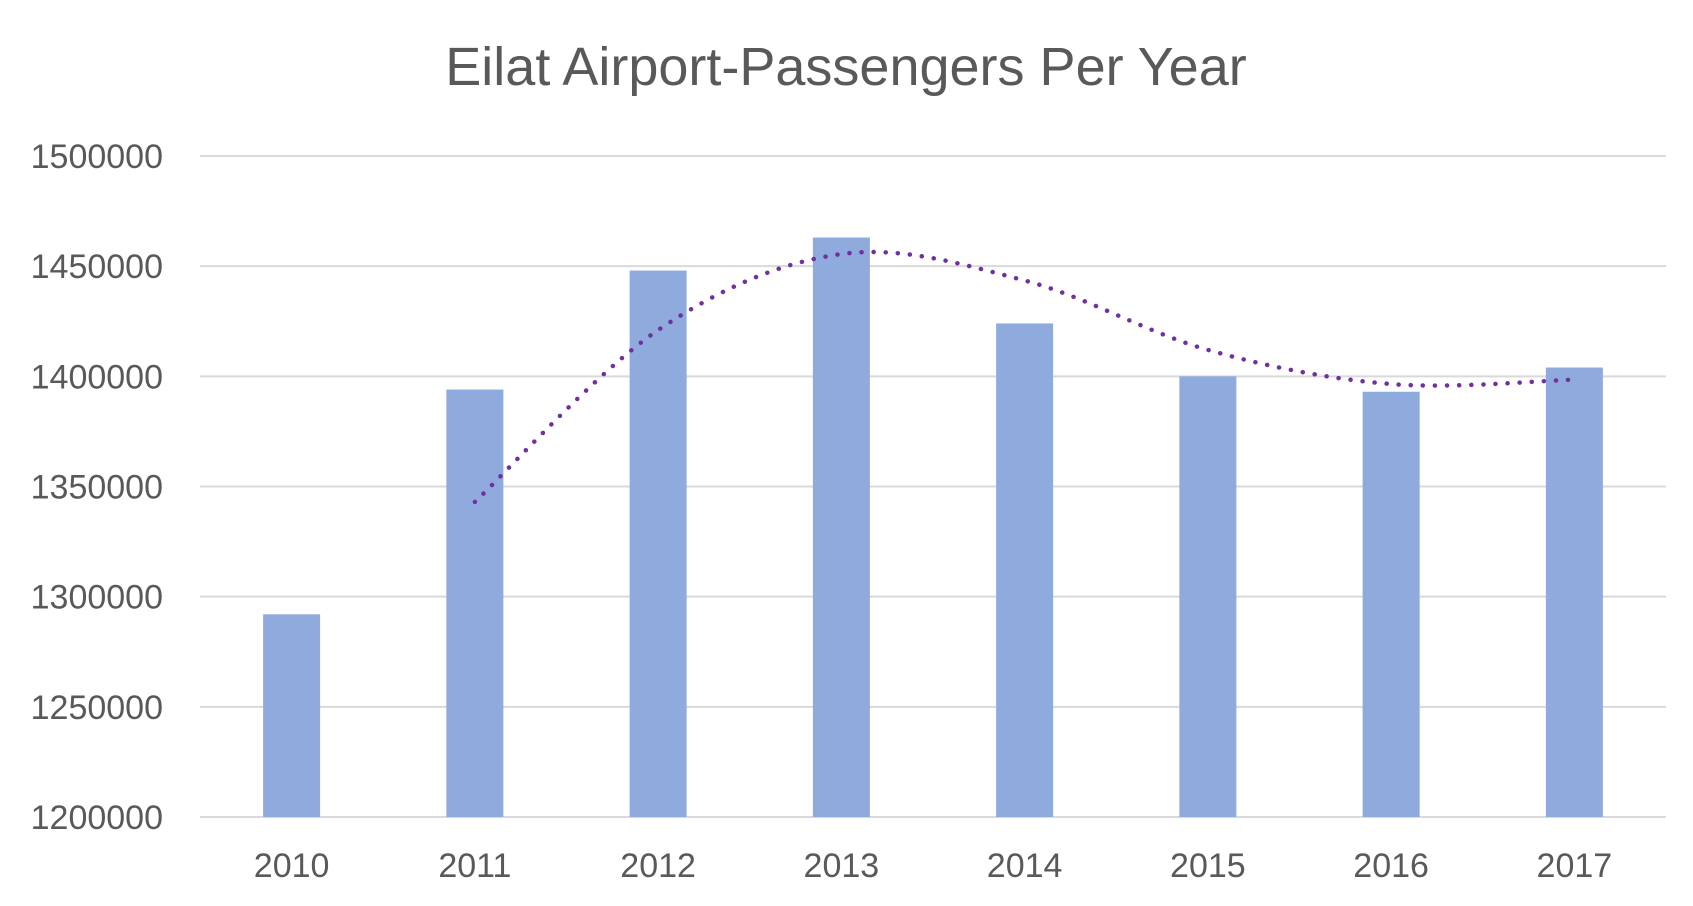  I want to click on x-tick-label: 2011, so click(474, 866).